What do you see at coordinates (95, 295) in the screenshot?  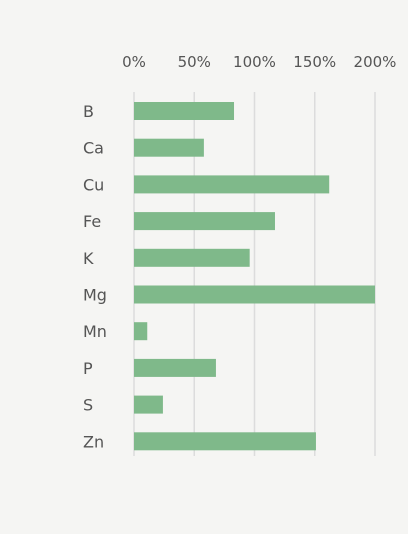 I see `category-label-mg: Mg` at bounding box center [95, 295].